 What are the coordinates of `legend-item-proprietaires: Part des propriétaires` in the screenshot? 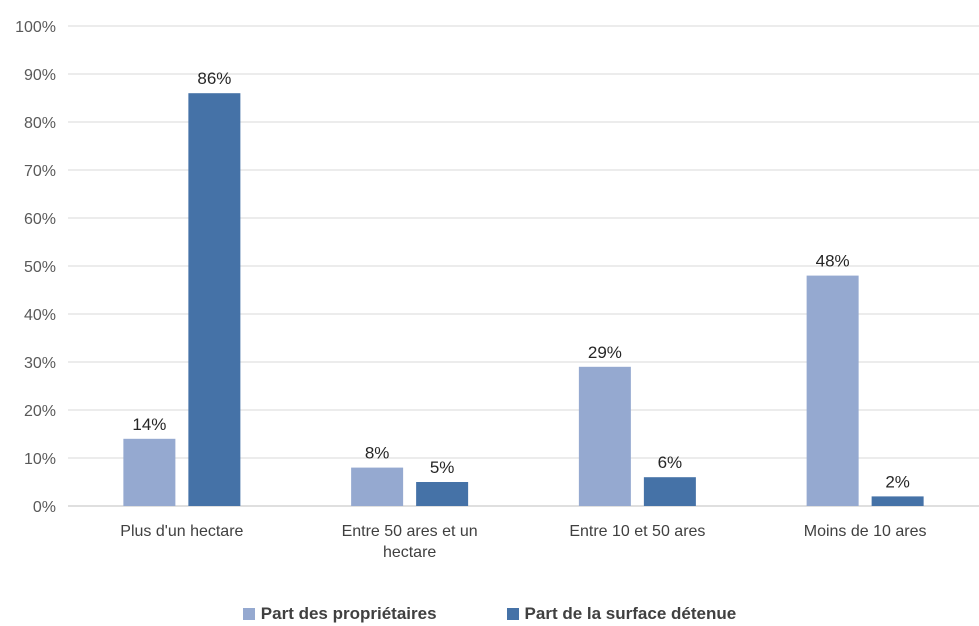 It's located at (339, 614).